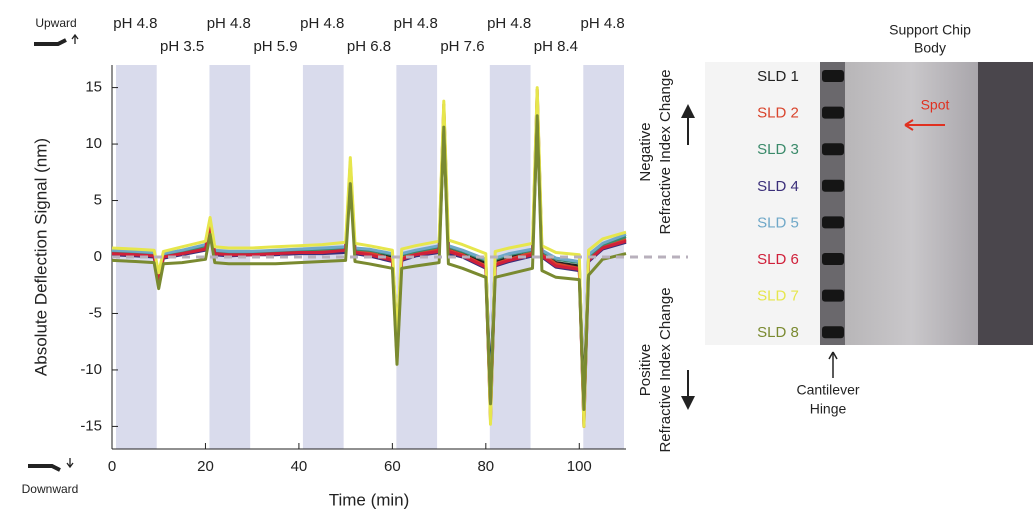  I want to click on upward-label: Upward, so click(55, 23).